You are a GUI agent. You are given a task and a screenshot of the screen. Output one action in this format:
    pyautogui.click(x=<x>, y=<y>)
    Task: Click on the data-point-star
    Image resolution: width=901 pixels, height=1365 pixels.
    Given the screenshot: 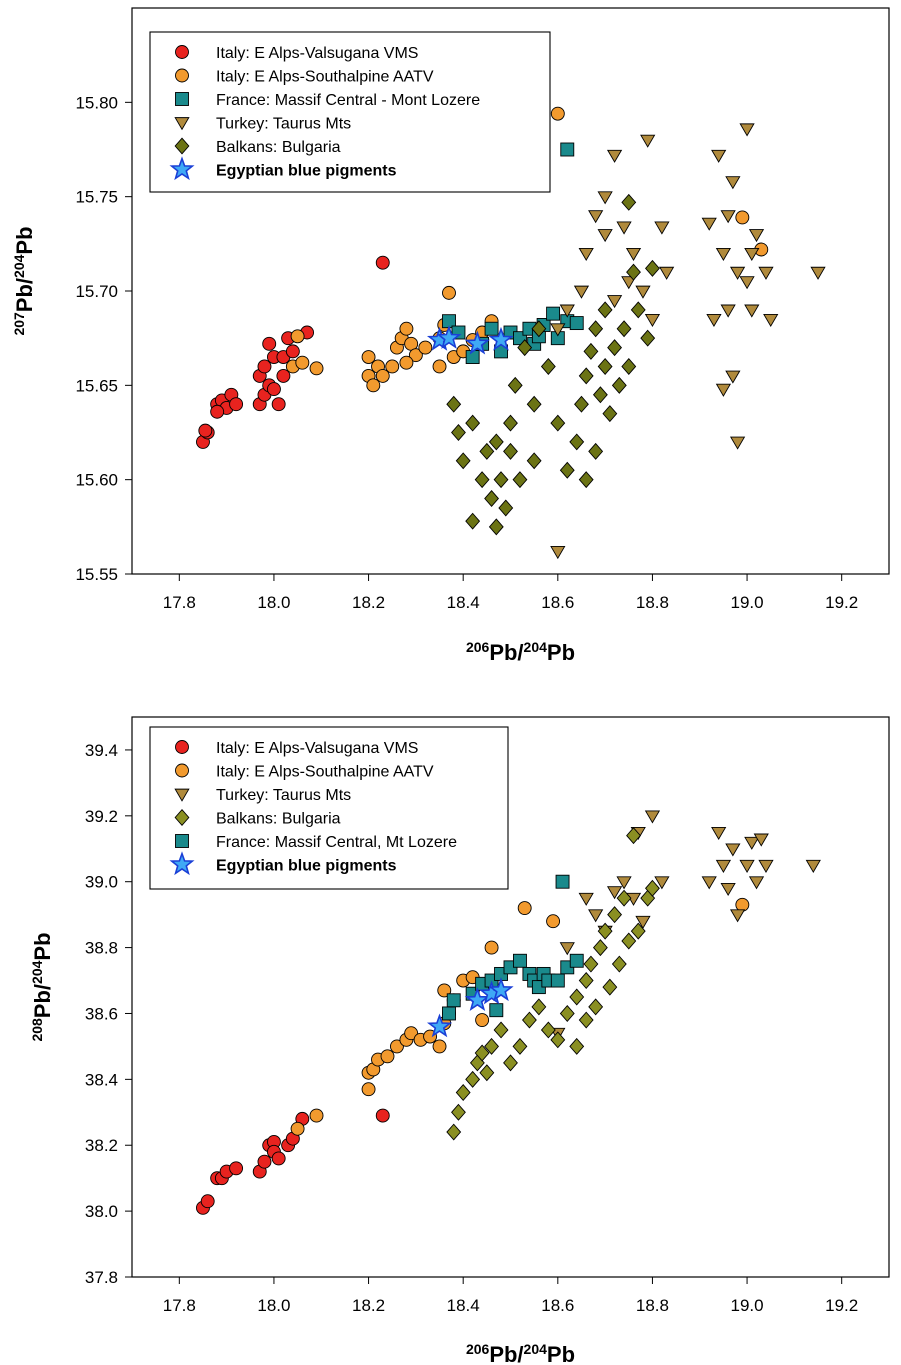 What is the action you would take?
    pyautogui.click(x=501, y=989)
    